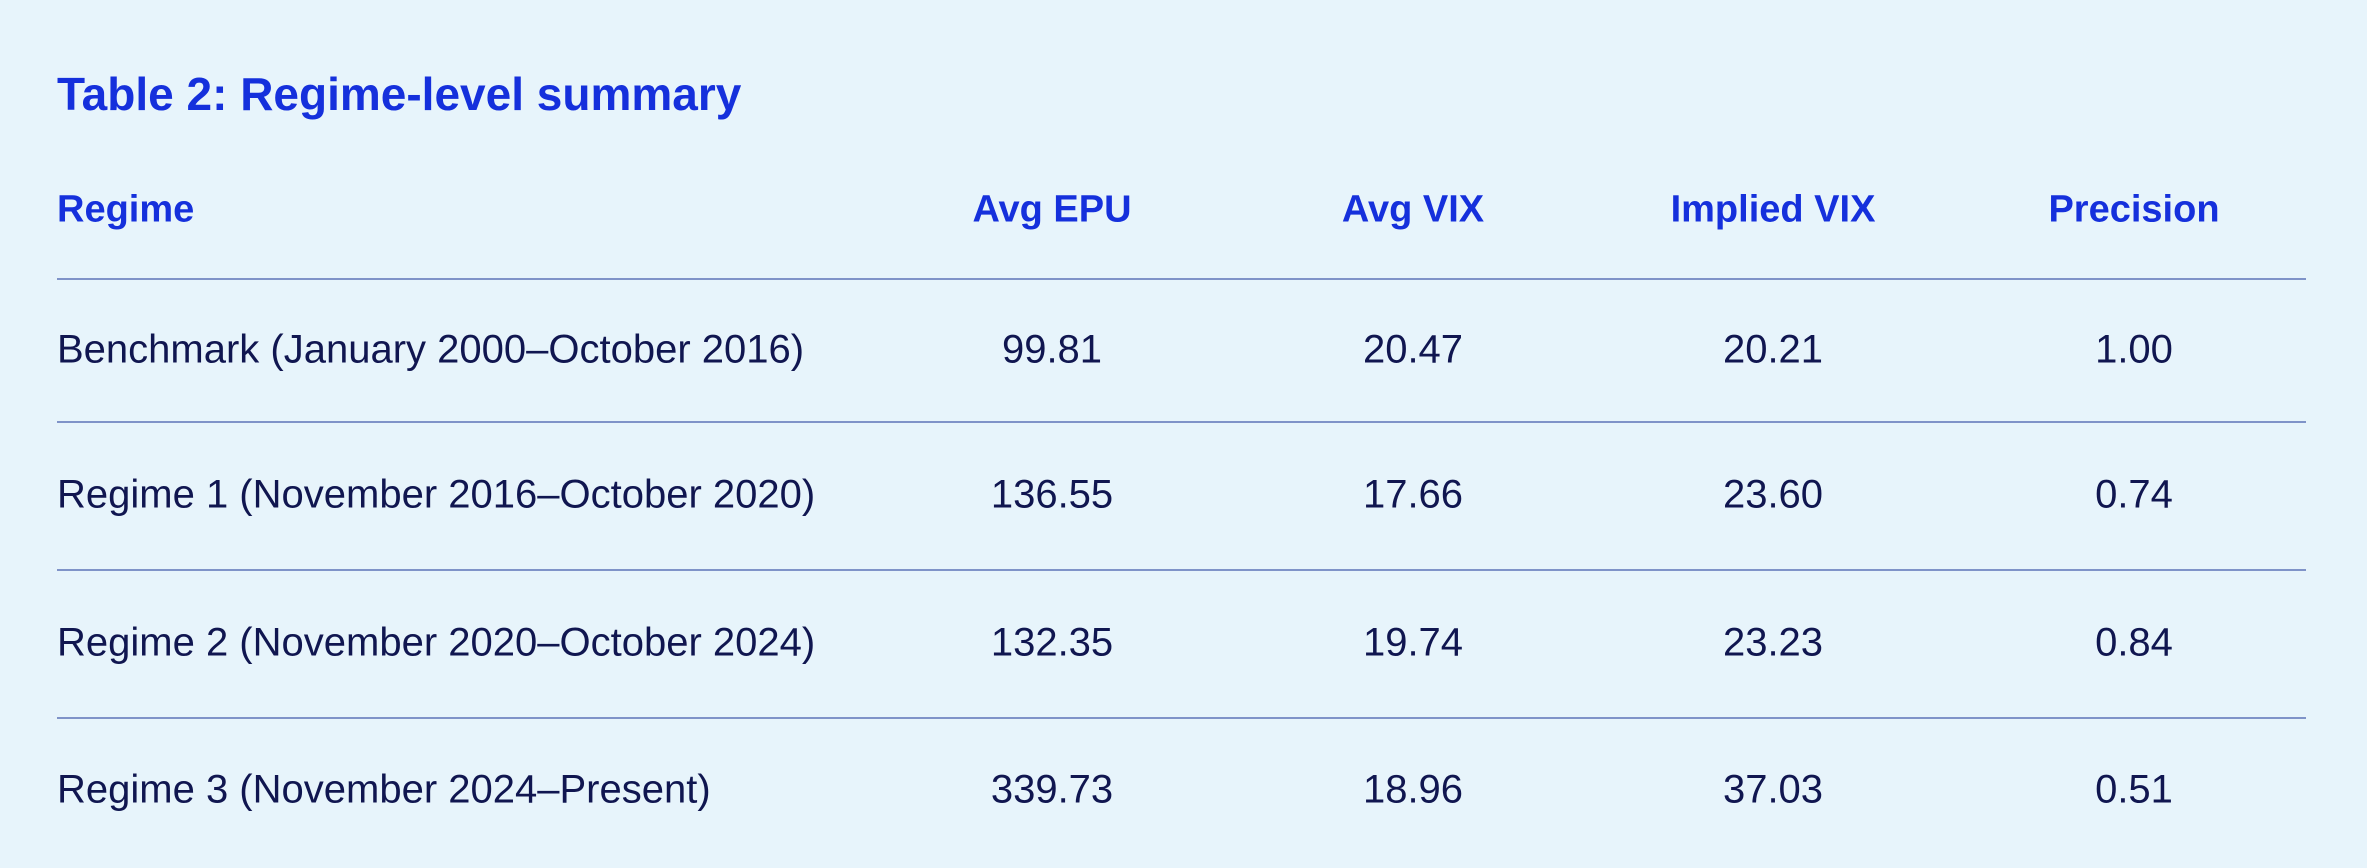 The image size is (2367, 868). Describe the element at coordinates (1052, 494) in the screenshot. I see `cell-value: 136.55` at that location.